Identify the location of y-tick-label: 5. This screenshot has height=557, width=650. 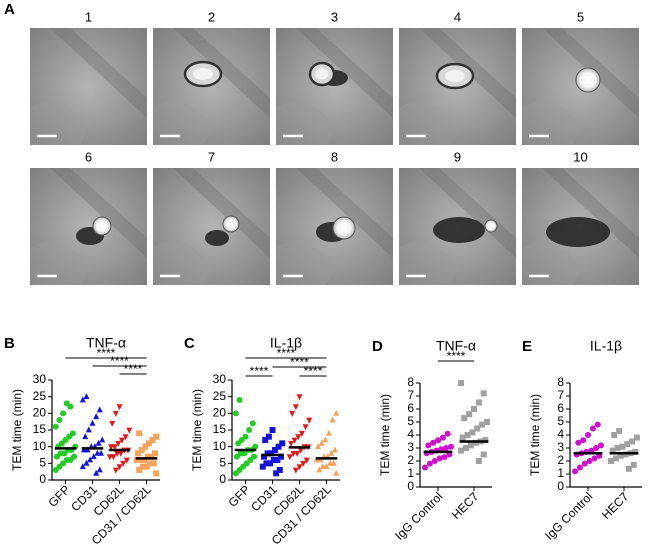
(560, 421).